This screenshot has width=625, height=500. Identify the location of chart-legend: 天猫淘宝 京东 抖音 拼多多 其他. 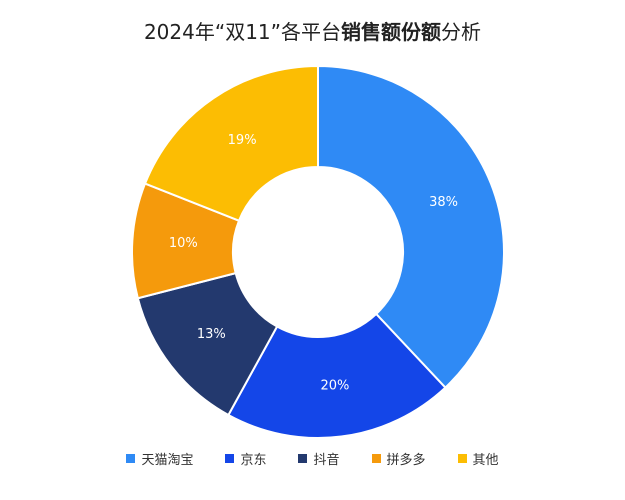
(312, 458).